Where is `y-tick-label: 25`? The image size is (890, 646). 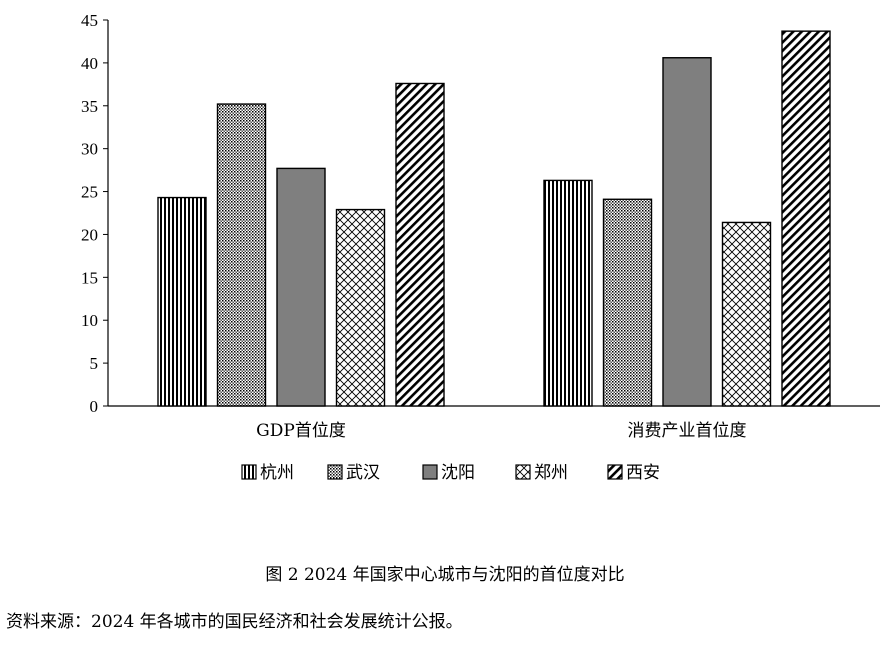
y-tick-label: 25 is located at coordinates (89, 192).